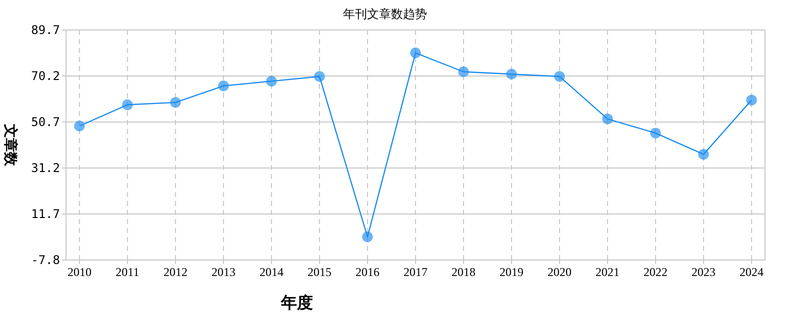  I want to click on x-tick-label: 2023, so click(704, 272).